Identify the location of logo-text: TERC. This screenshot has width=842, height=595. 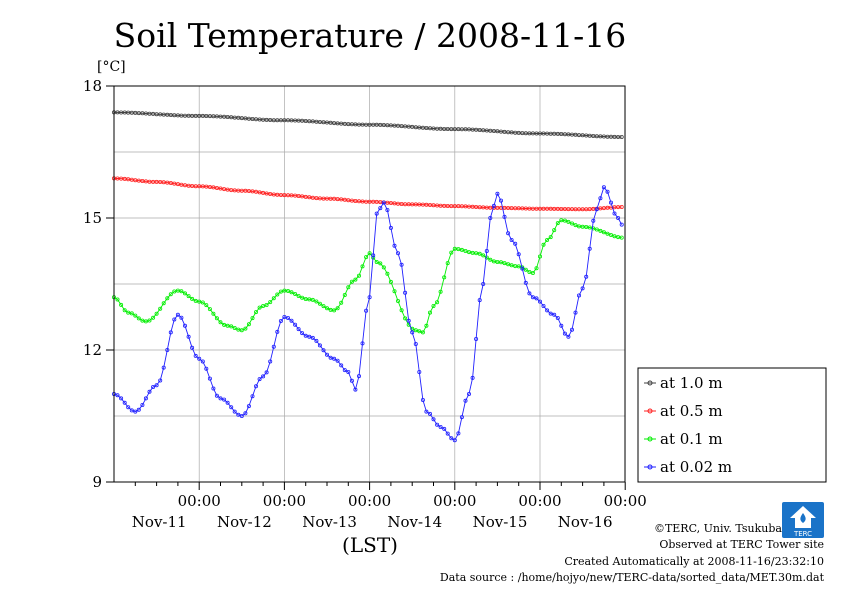
(802, 534).